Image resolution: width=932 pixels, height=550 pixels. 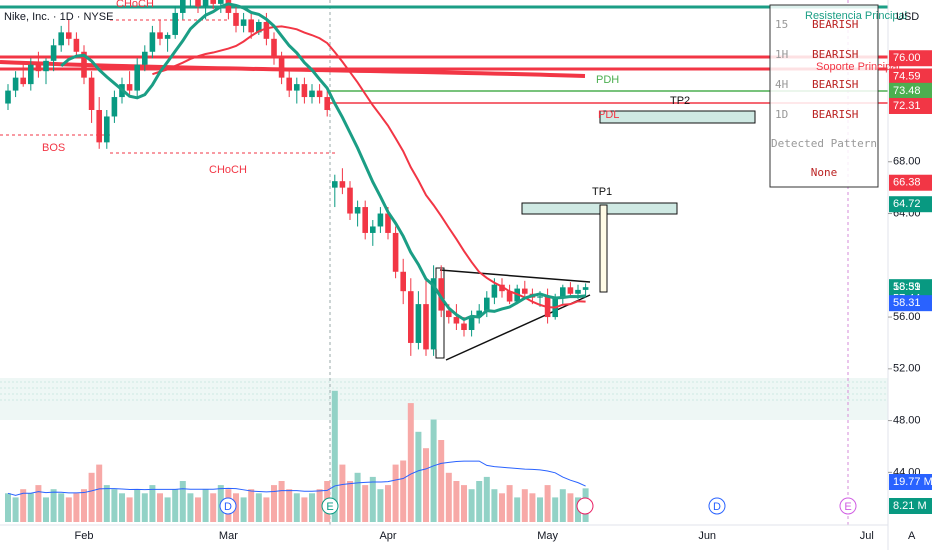 I want to click on x-tick-label: Jun, so click(x=707, y=536).